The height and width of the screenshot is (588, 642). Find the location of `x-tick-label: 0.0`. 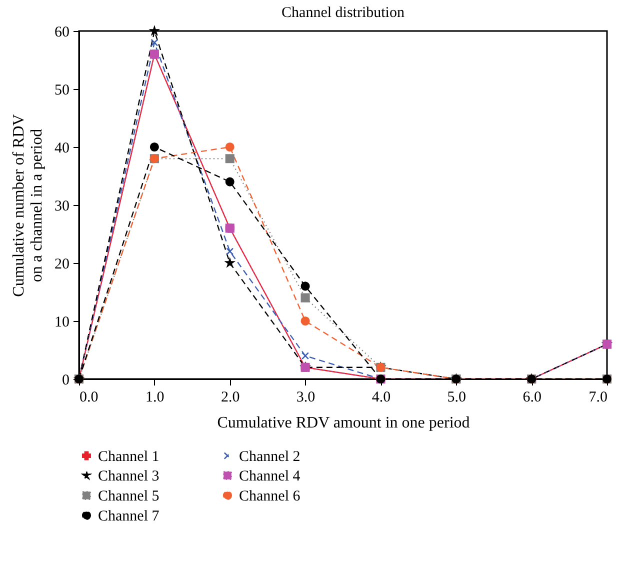

x-tick-label: 0.0 is located at coordinates (89, 398).